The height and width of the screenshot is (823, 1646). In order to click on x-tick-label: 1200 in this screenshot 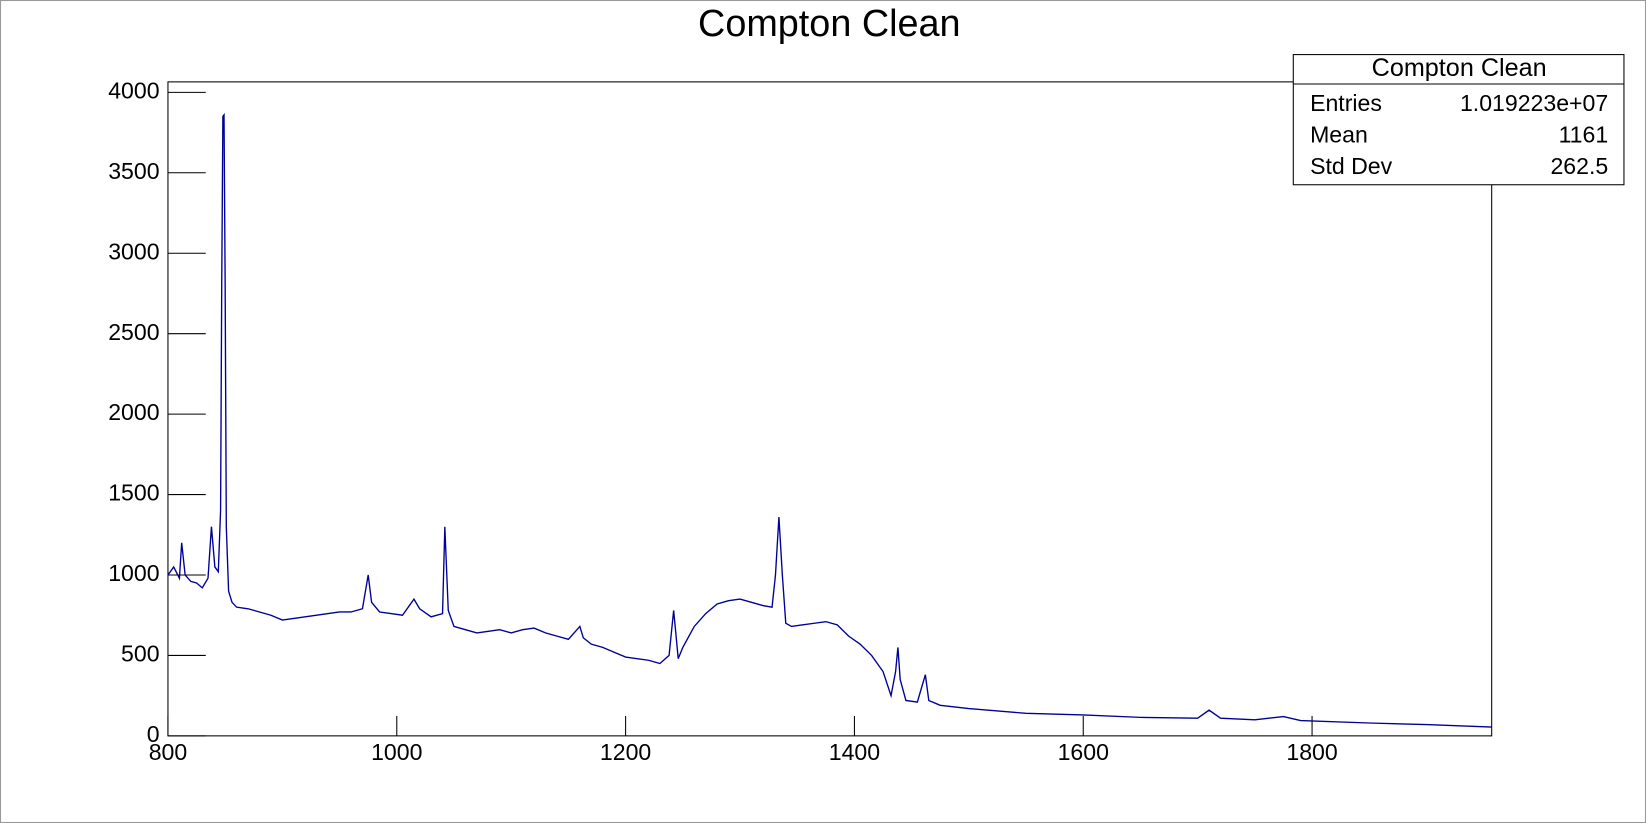, I will do `click(625, 752)`.